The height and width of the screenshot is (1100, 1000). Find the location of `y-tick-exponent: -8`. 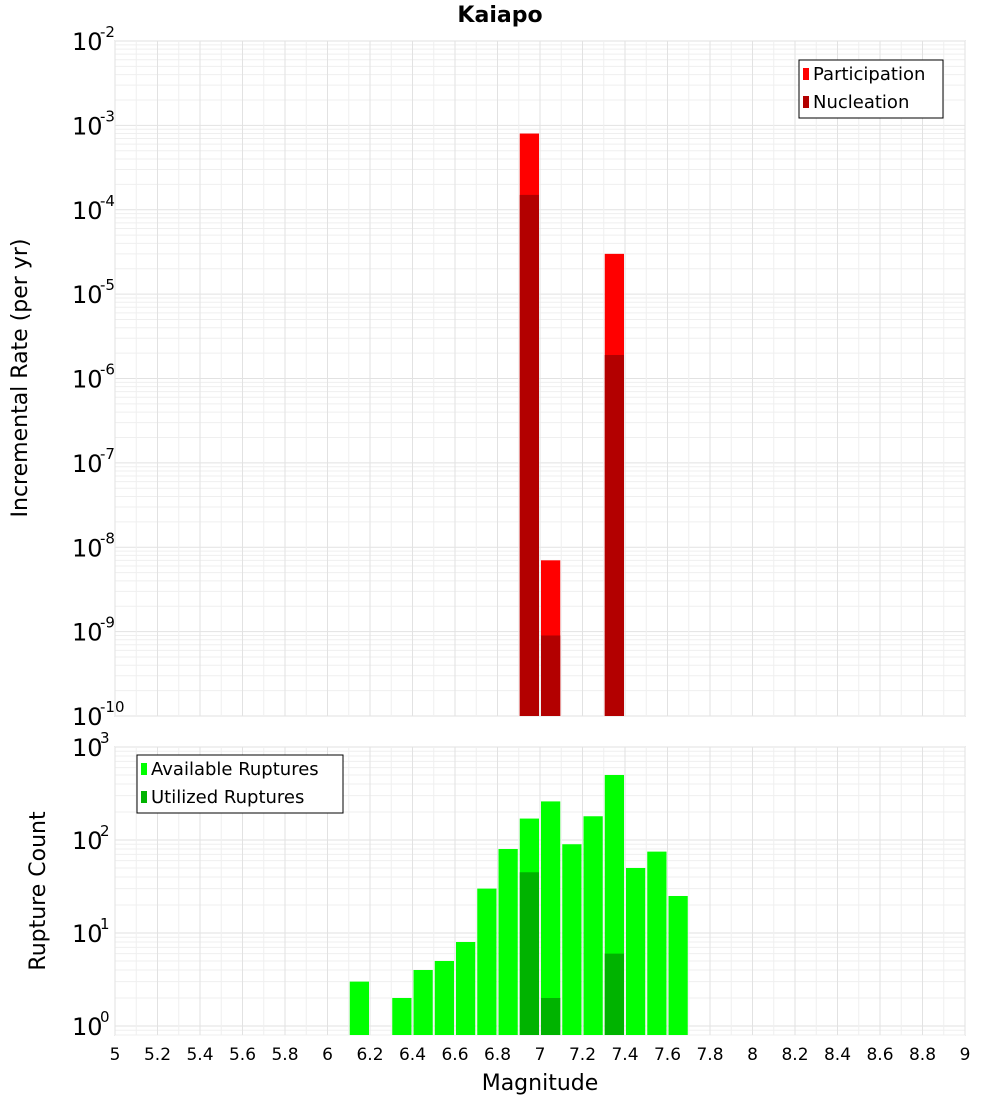

y-tick-exponent: -8 is located at coordinates (107, 538).